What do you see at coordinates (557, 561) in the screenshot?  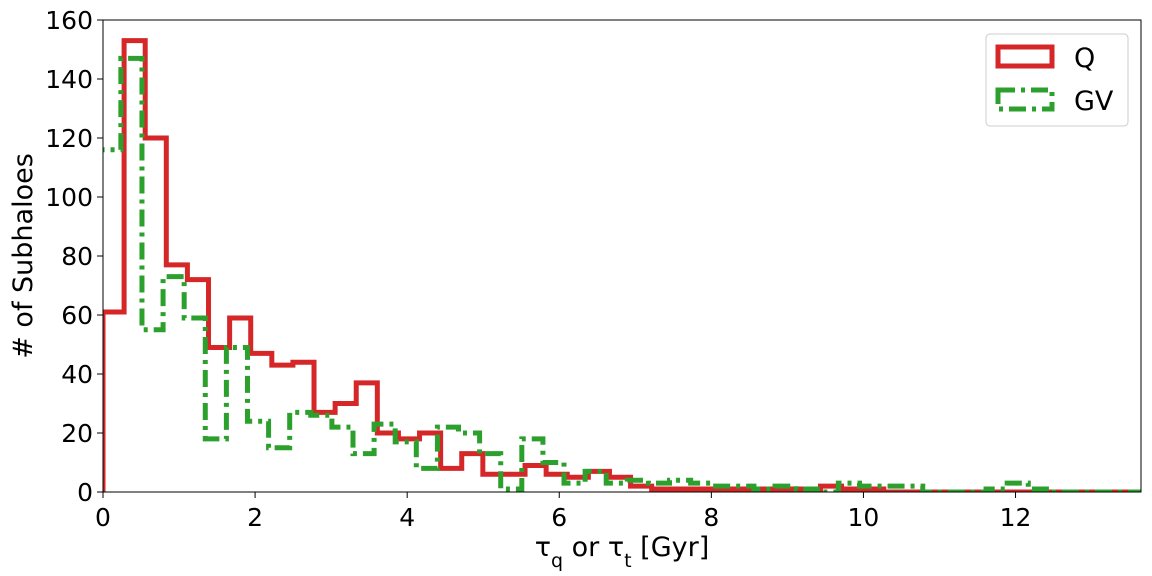 I see `x-label-sub-q: q` at bounding box center [557, 561].